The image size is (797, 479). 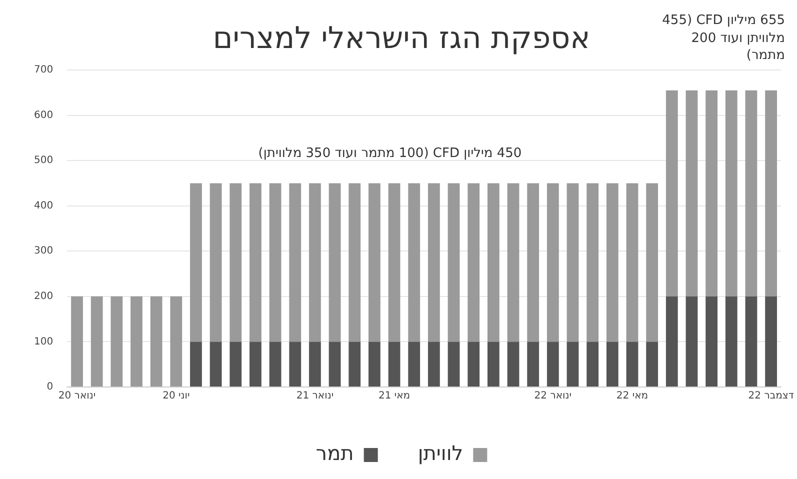 I want to click on x-tick-label: מאי 21, so click(x=394, y=396).